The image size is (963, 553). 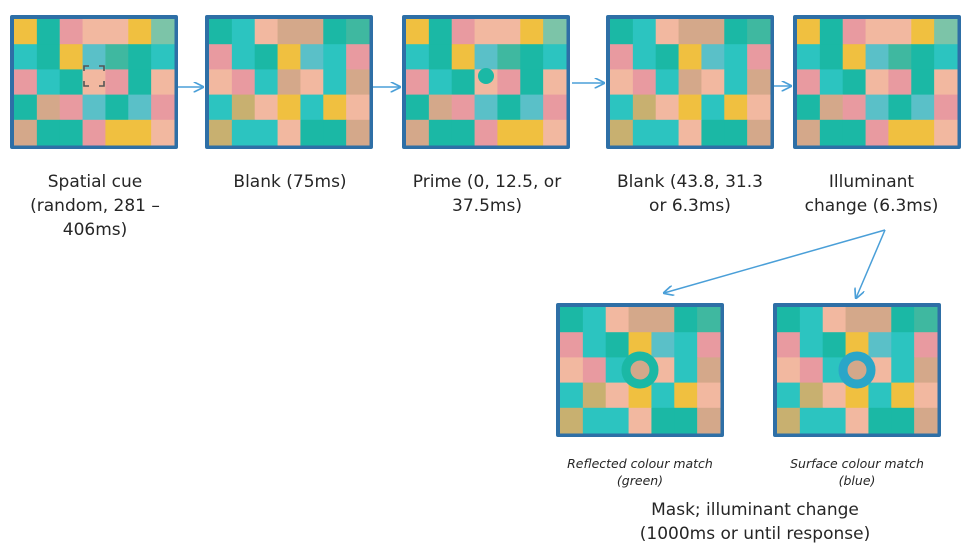 What do you see at coordinates (857, 370) in the screenshot?
I see `outcome-panel-surface` at bounding box center [857, 370].